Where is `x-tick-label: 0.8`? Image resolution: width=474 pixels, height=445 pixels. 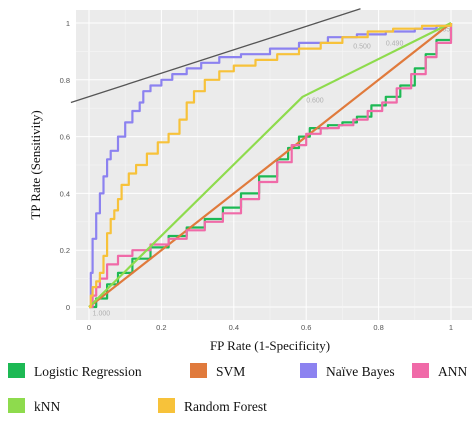 x-tick-label: 0.8 is located at coordinates (378, 327).